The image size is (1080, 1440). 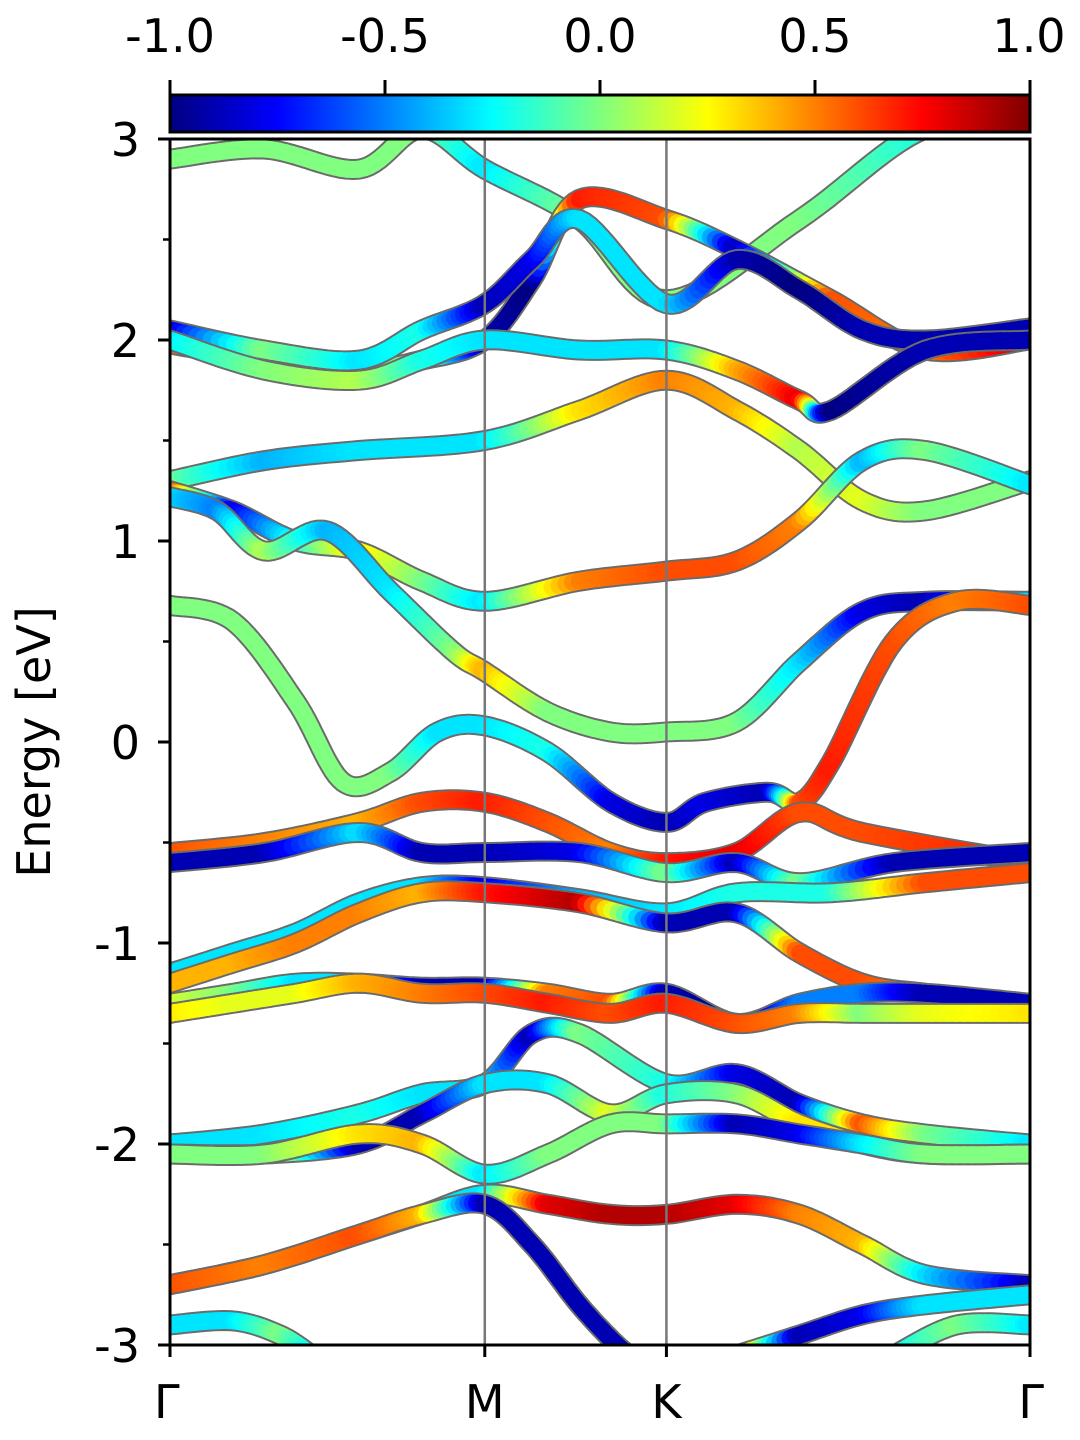 What do you see at coordinates (667, 1402) in the screenshot?
I see `x-tick-label: K` at bounding box center [667, 1402].